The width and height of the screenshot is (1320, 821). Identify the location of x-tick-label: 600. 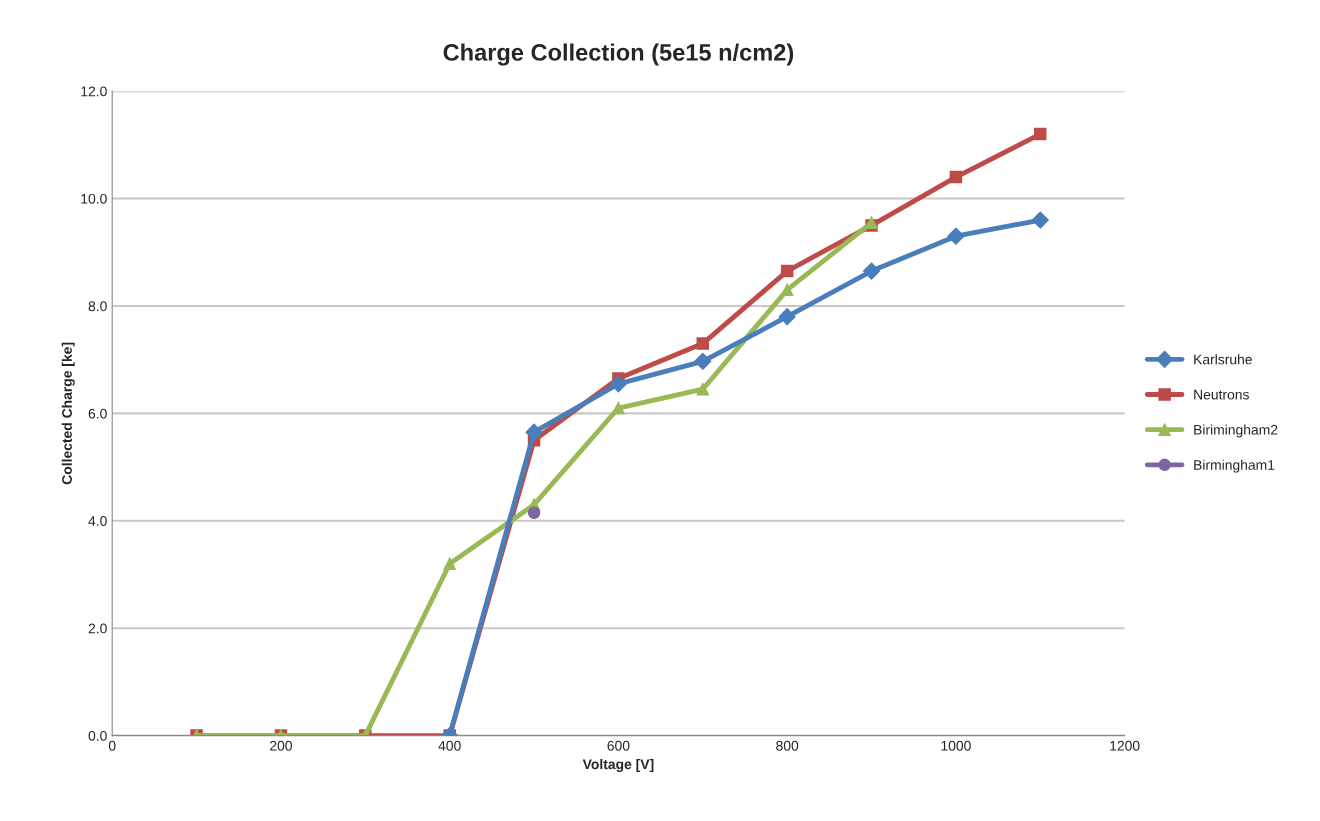
(618, 745).